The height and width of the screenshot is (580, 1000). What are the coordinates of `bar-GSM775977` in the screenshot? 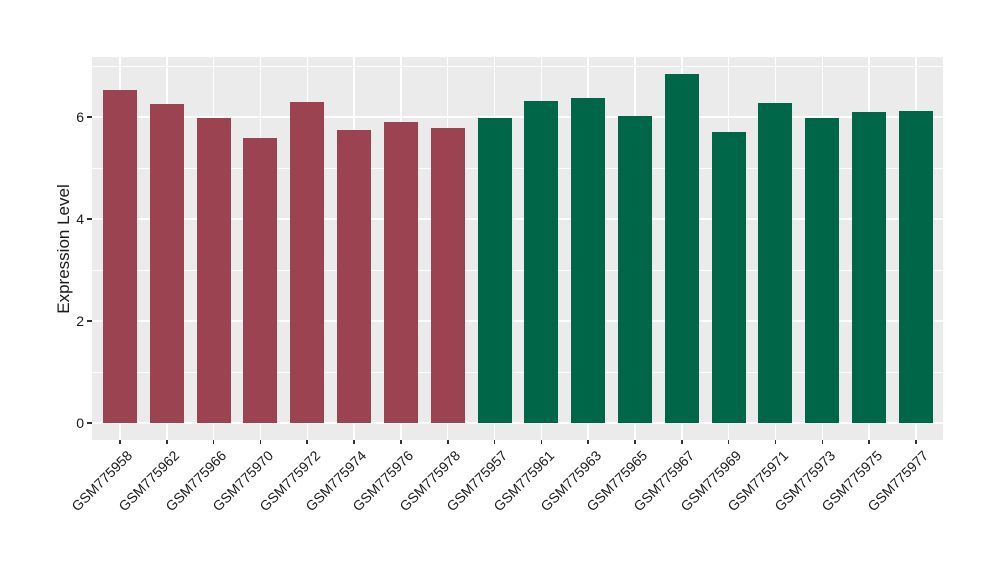 It's located at (915, 267).